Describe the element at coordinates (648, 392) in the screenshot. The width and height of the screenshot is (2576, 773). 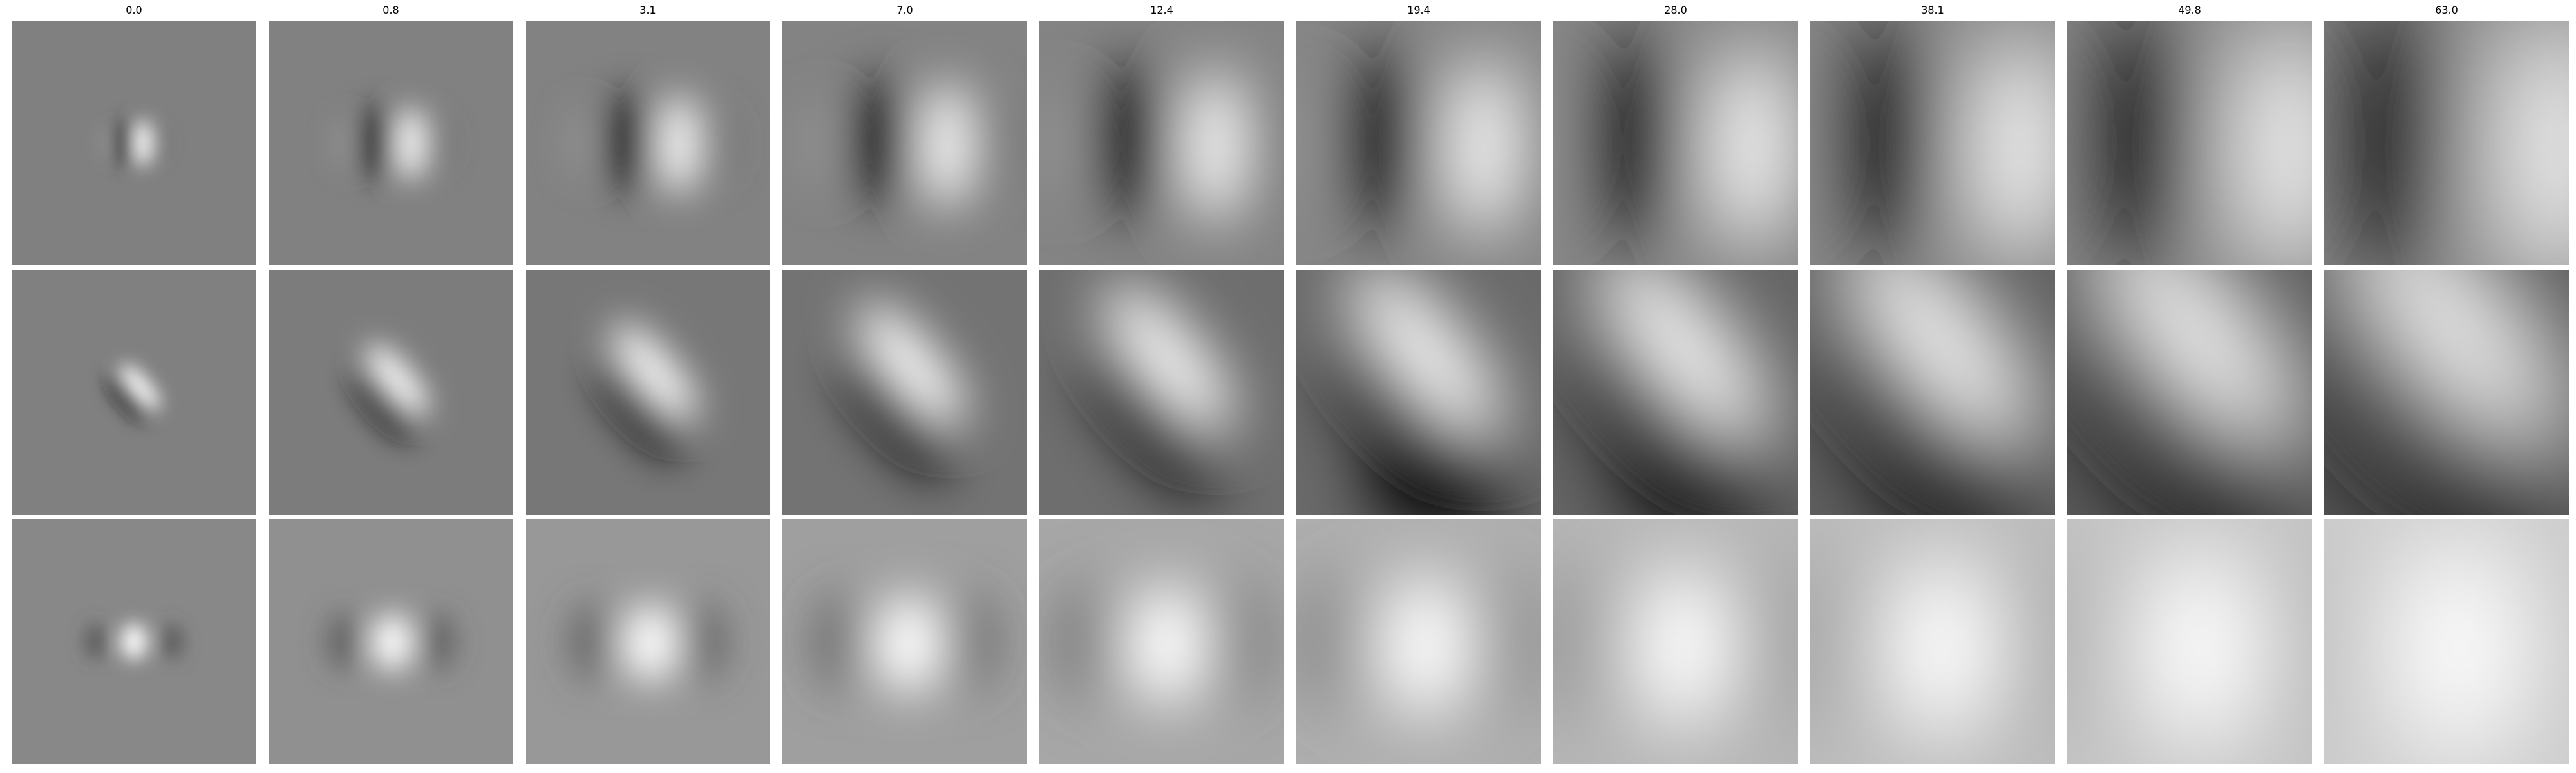
I see `filter-panel-row1-col2` at that location.